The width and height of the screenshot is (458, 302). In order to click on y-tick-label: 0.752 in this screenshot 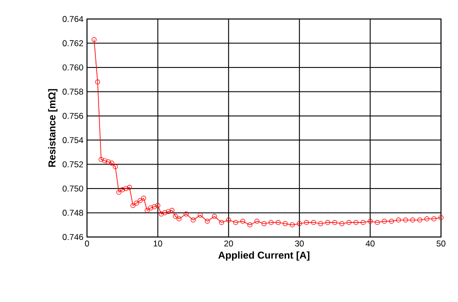, I will do `click(73, 164)`.